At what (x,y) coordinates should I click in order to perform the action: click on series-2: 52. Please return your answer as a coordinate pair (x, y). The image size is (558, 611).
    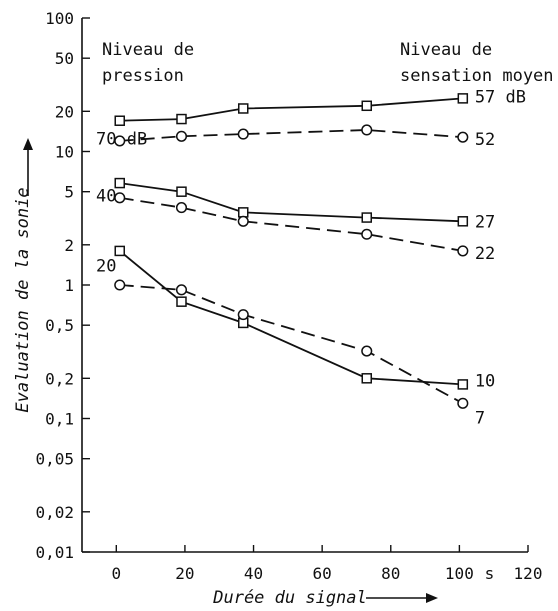
    Looking at the image, I should click on (304, 137).